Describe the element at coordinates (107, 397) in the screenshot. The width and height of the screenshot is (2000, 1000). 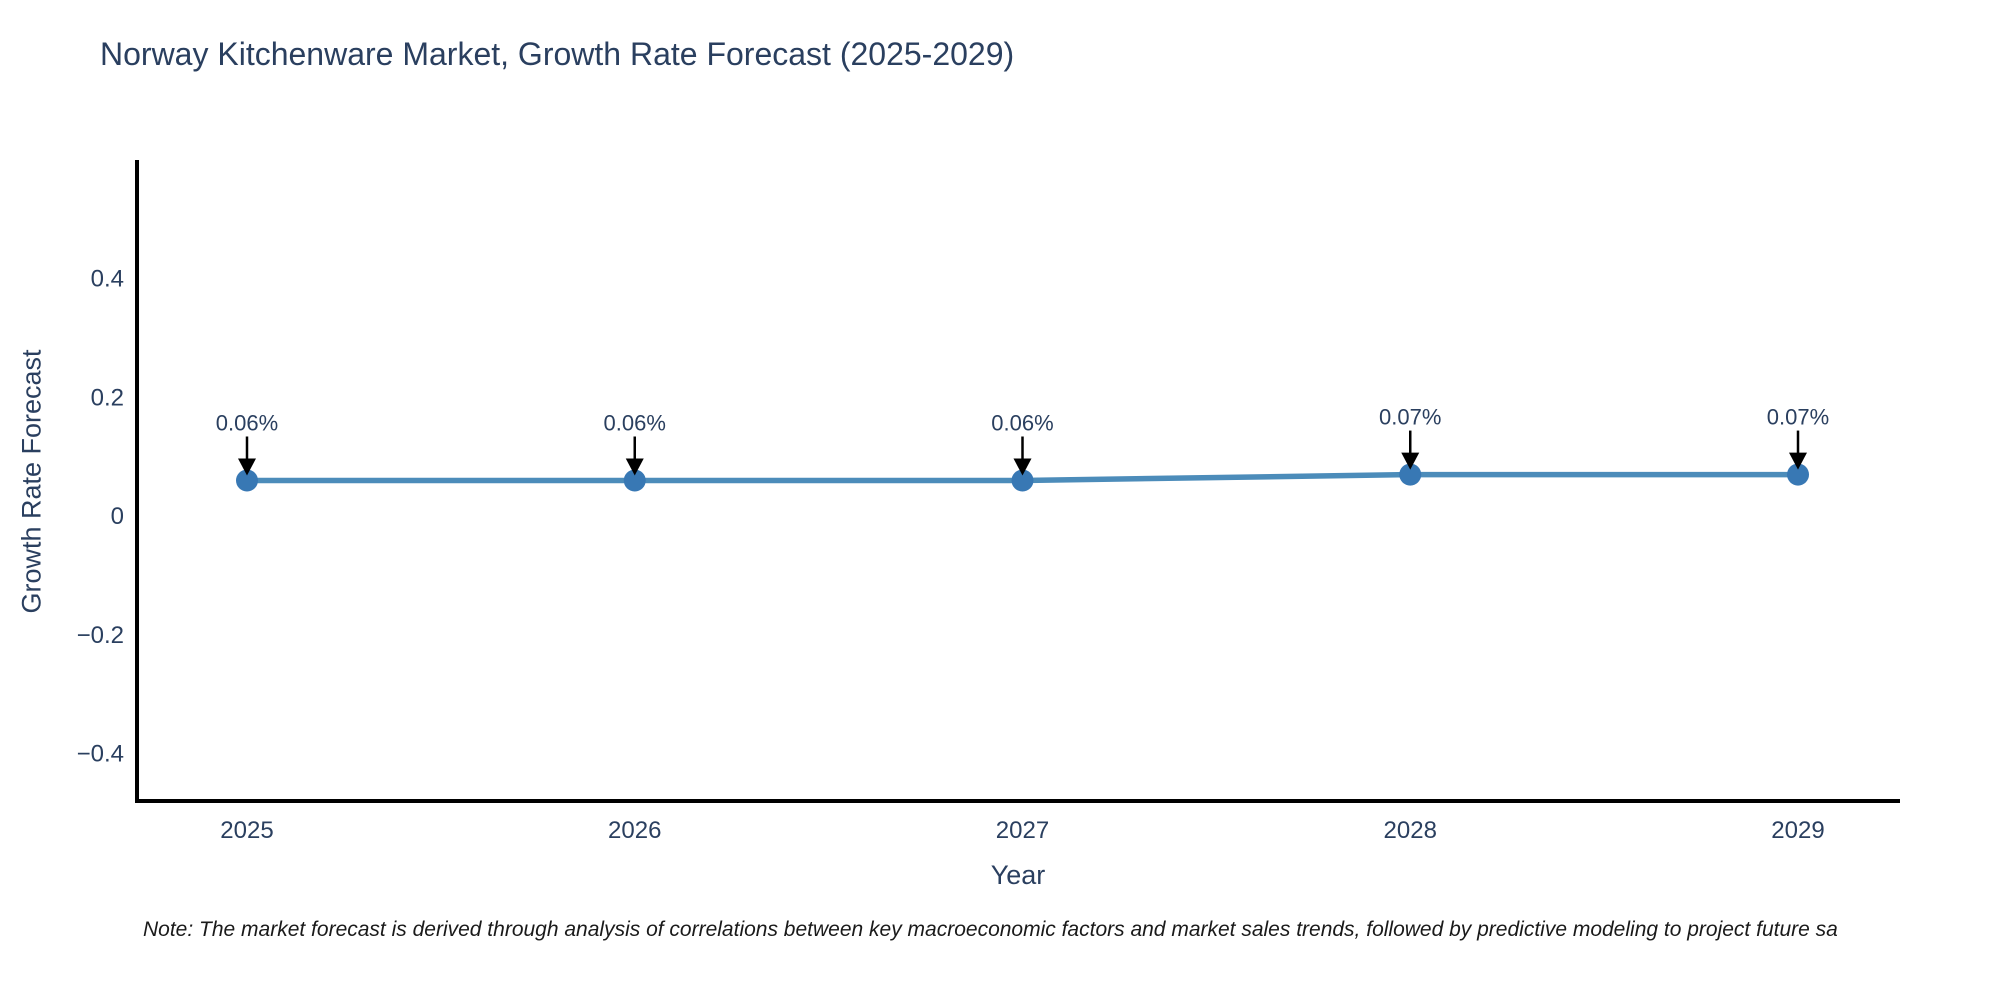
I see `y-tick-label: 0.2` at that location.